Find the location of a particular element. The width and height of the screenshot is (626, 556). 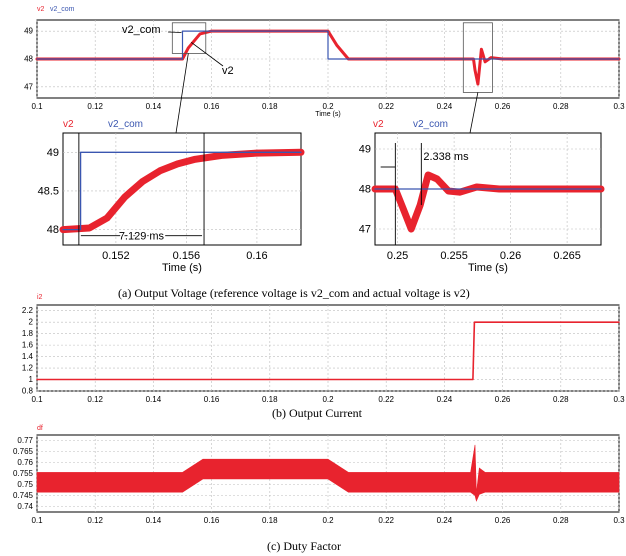

y-tick-label: 1.6 is located at coordinates (28, 345).